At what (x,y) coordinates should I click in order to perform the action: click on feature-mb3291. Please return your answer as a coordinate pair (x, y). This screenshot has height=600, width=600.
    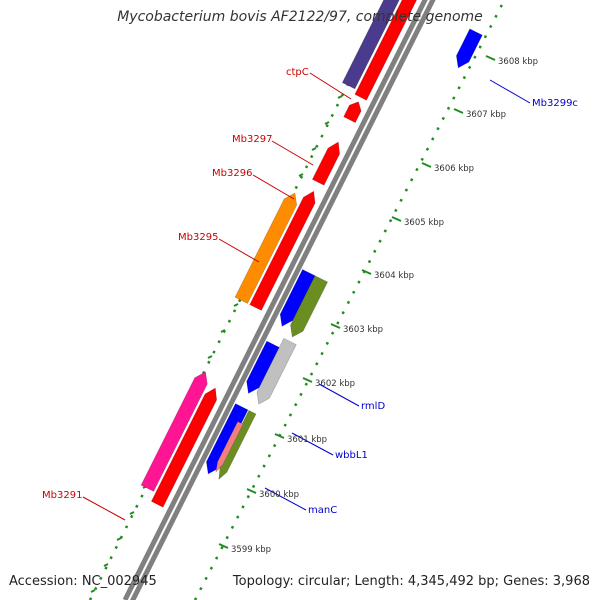
    Looking at the image, I should click on (174, 431).